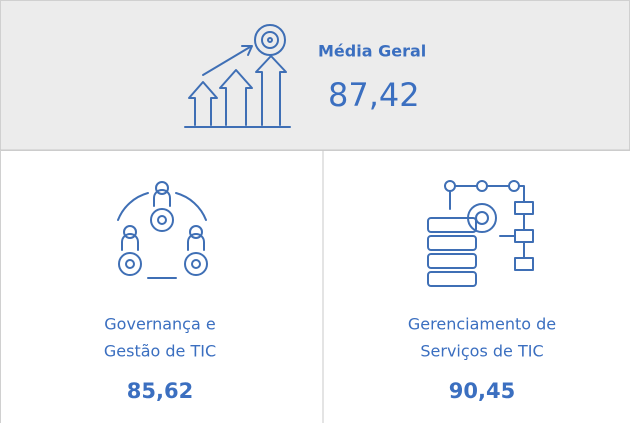 The width and height of the screenshot is (630, 423). What do you see at coordinates (374, 95) in the screenshot?
I see `summary-value: 87,42` at bounding box center [374, 95].